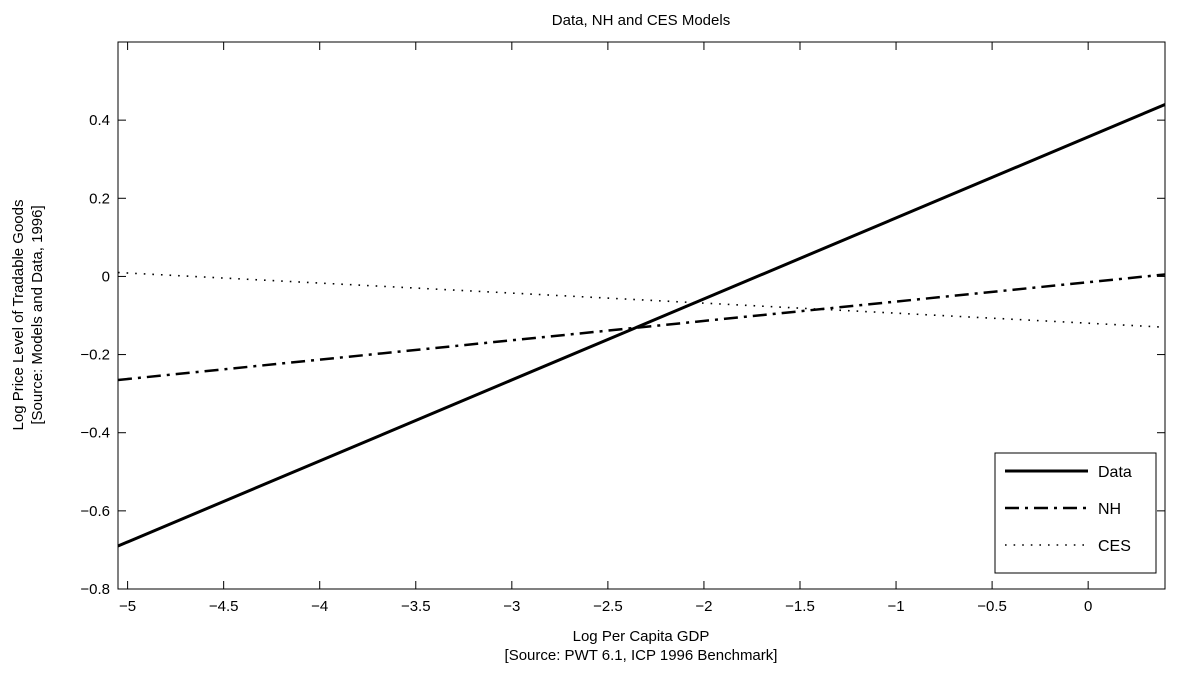 The width and height of the screenshot is (1177, 675). I want to click on x-tick-label: −0.5, so click(992, 606).